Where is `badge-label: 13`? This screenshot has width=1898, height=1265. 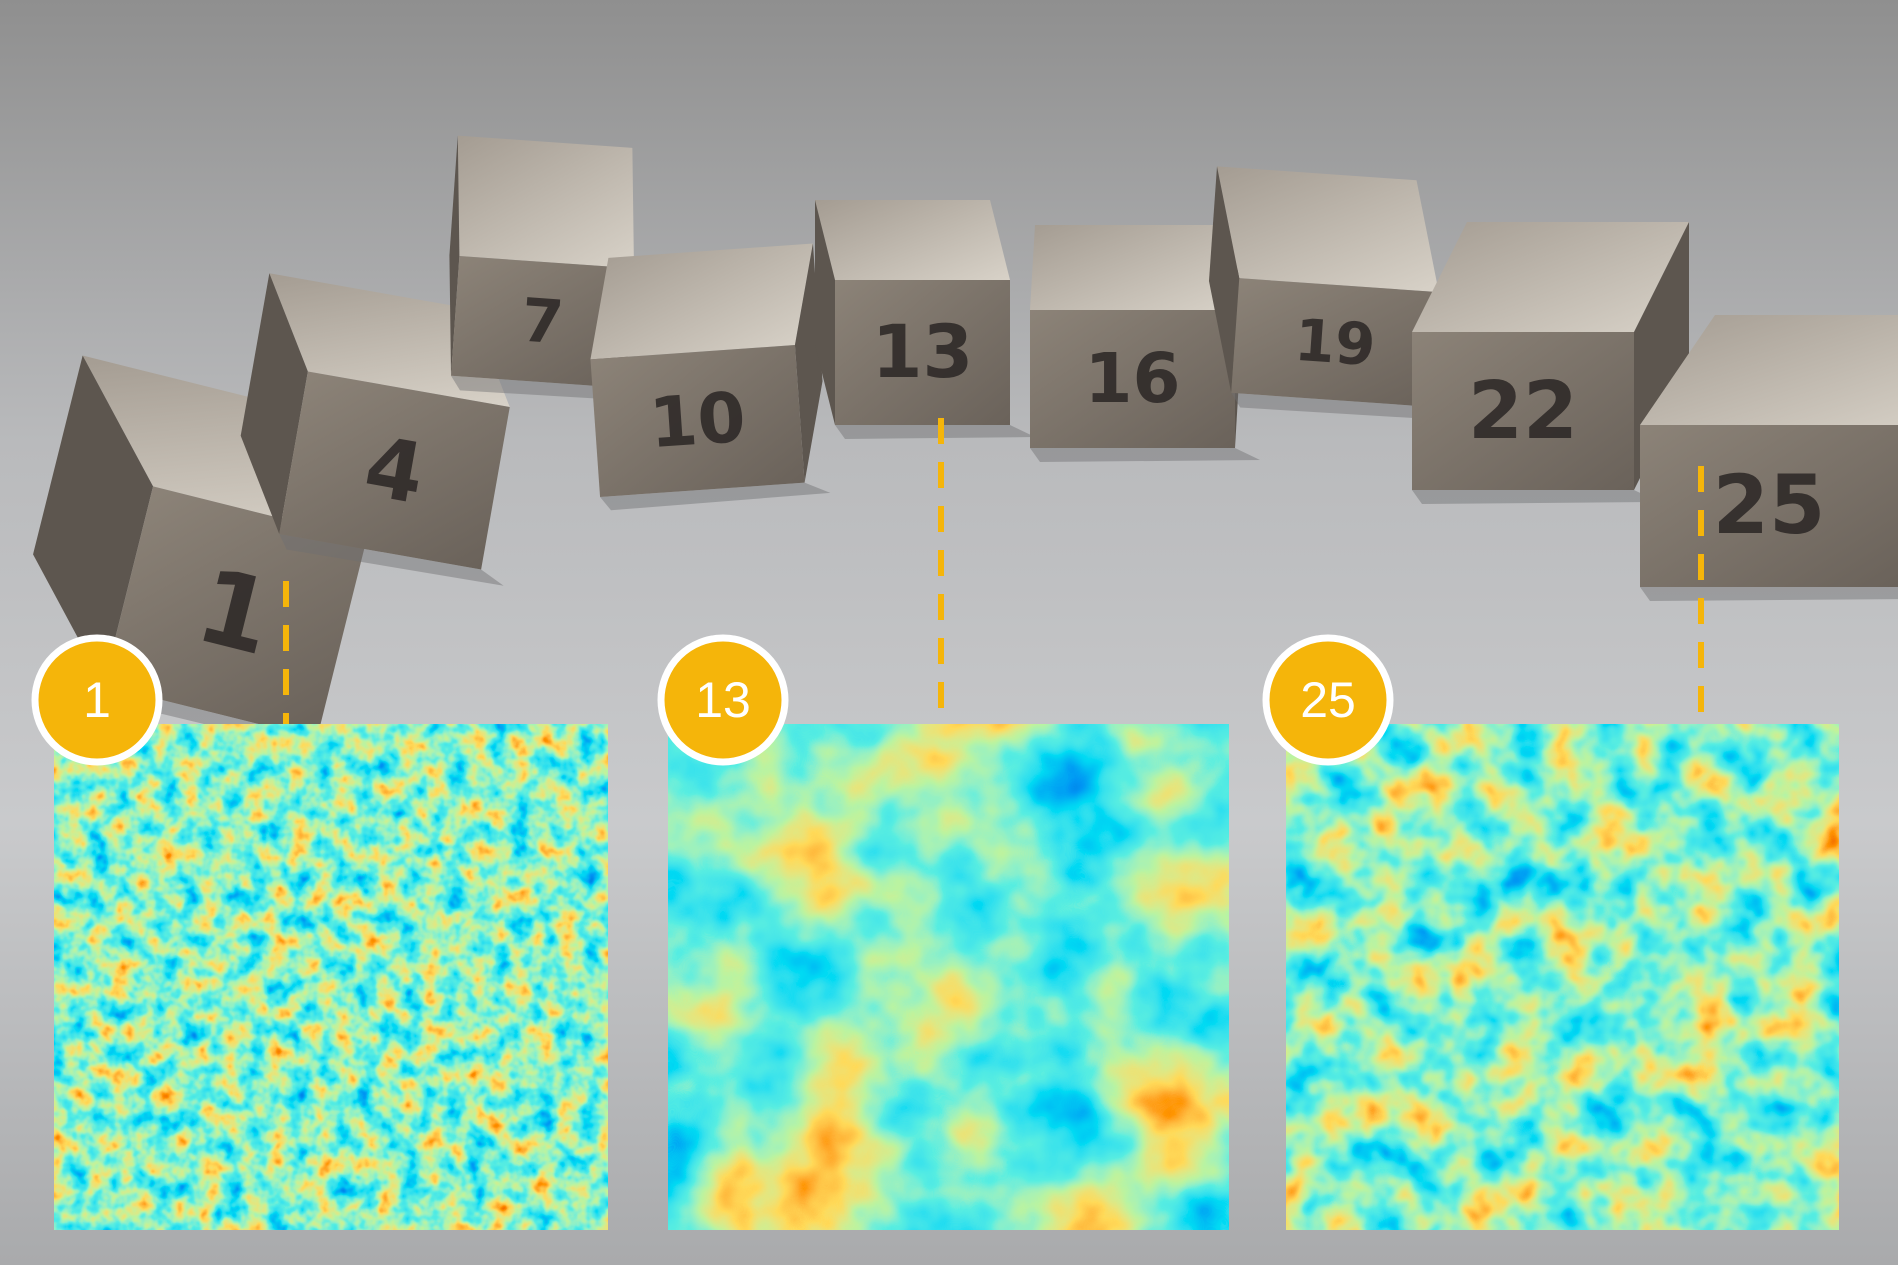 badge-label: 13 is located at coordinates (723, 700).